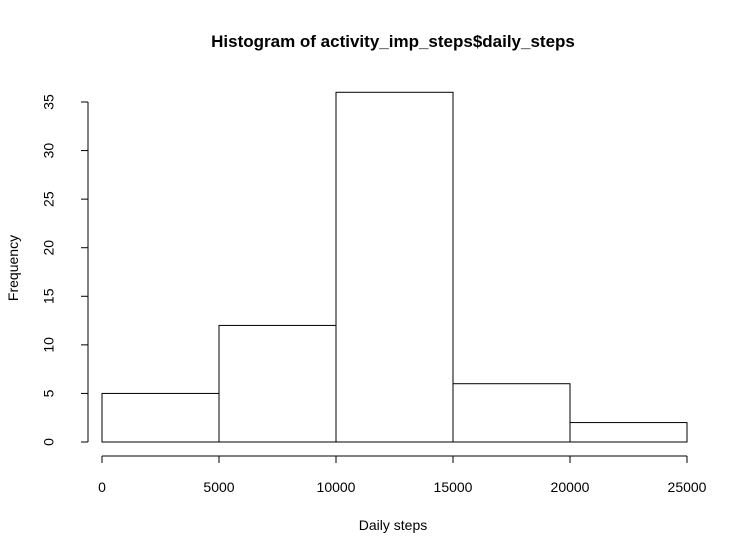 This screenshot has width=751, height=554. Describe the element at coordinates (49, 393) in the screenshot. I see `y-tick-label-1: 5` at that location.